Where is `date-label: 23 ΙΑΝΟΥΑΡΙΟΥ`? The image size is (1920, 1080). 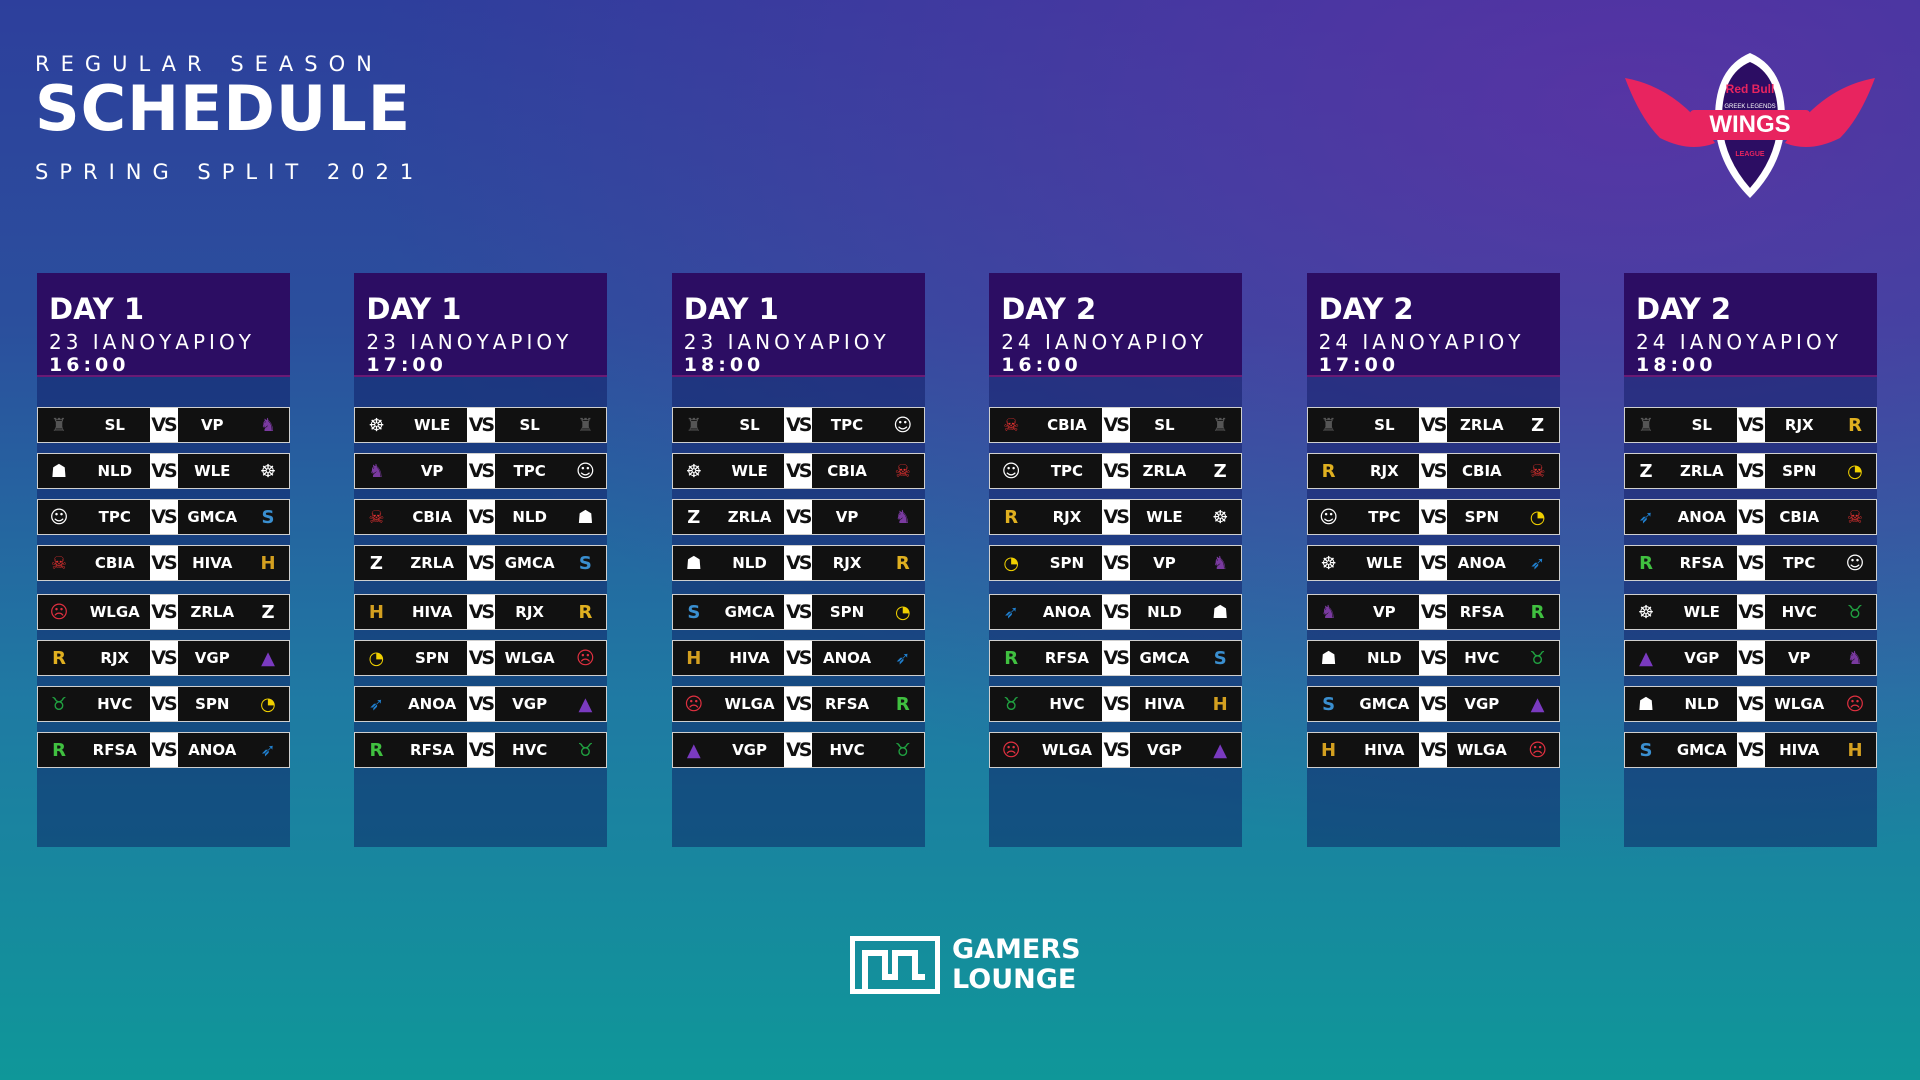
date-label: 23 ΙΑΝΟΥΑΡΙΟΥ is located at coordinates (786, 342).